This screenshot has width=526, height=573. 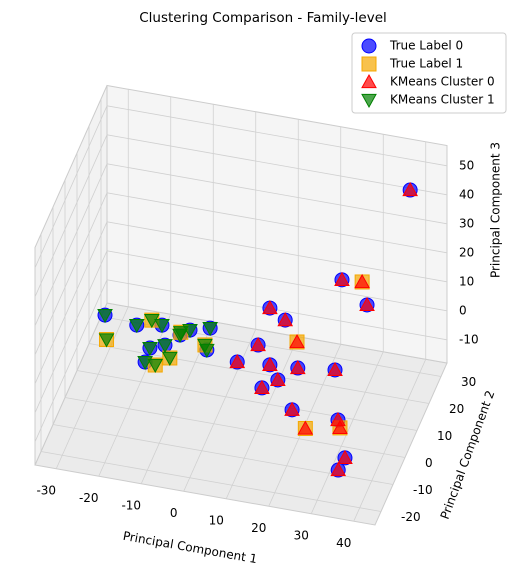 What do you see at coordinates (442, 82) in the screenshot?
I see `legend-label: KMeans Cluster 0` at bounding box center [442, 82].